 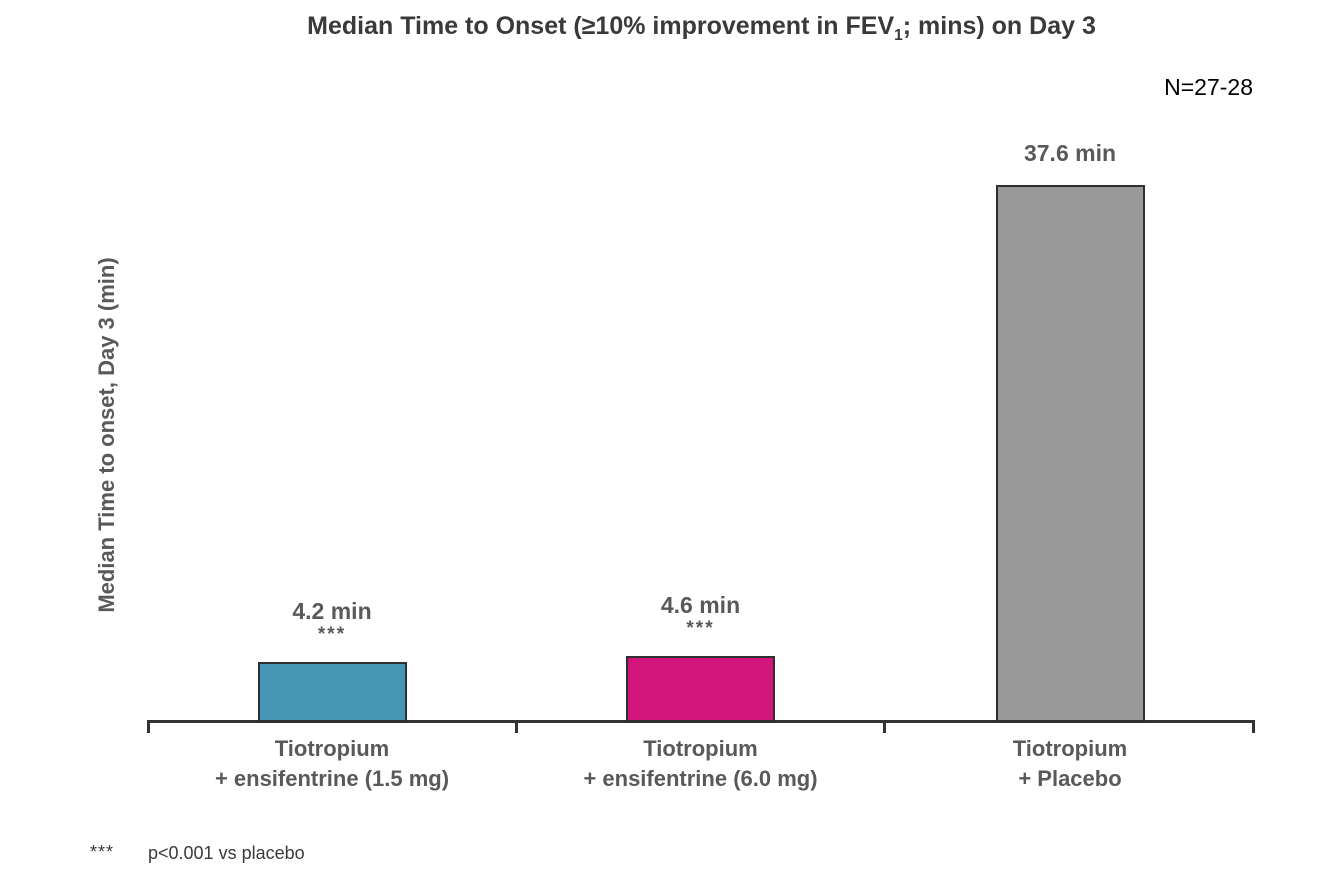 What do you see at coordinates (999, 26) in the screenshot?
I see `chart-title-suffix: ; mins) on Day 3` at bounding box center [999, 26].